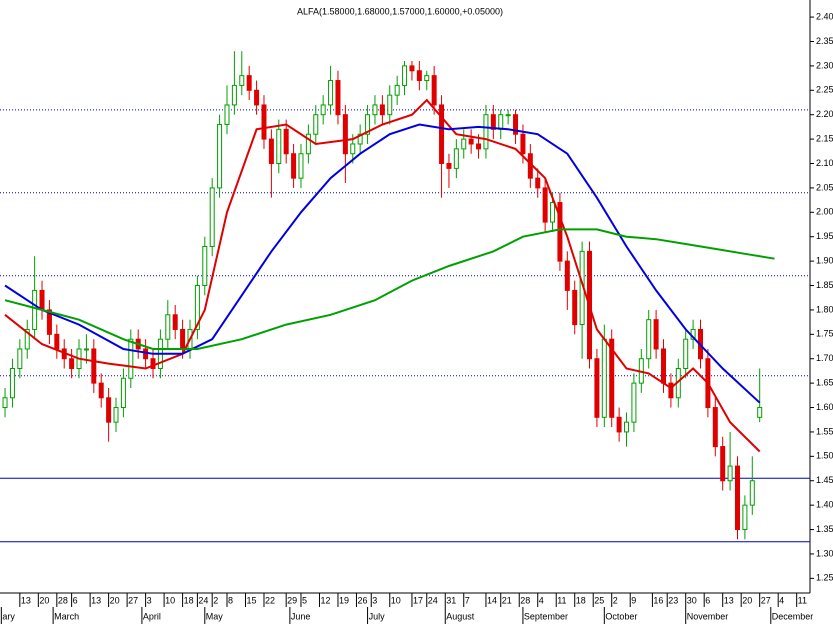 This screenshot has height=624, width=833. What do you see at coordinates (729, 600) in the screenshot?
I see `x-tick-label: 13` at bounding box center [729, 600].